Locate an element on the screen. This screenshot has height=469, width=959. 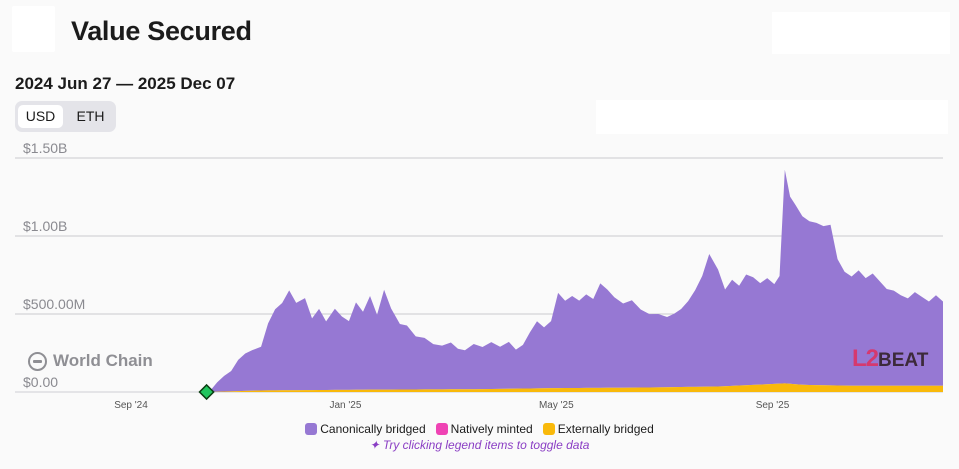
legend-item-canonically-bridged: Canonically bridged is located at coordinates (365, 429).